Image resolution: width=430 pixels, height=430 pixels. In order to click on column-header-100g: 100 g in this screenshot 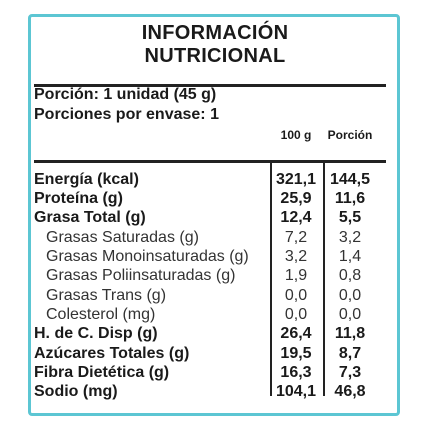, I will do `click(296, 135)`.